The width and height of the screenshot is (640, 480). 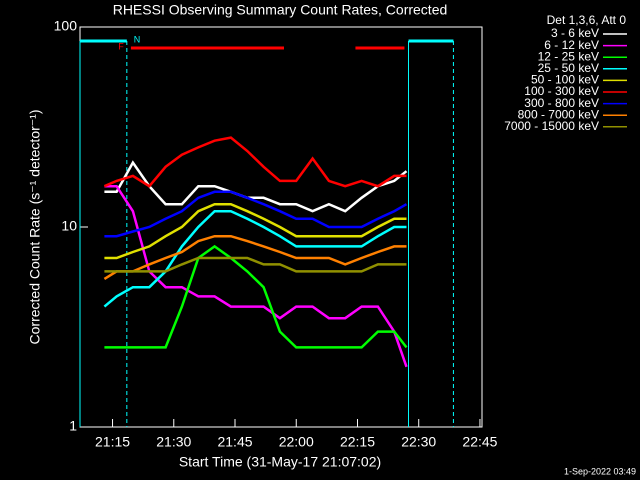 I want to click on x-tick-label: 21:30, so click(x=173, y=442).